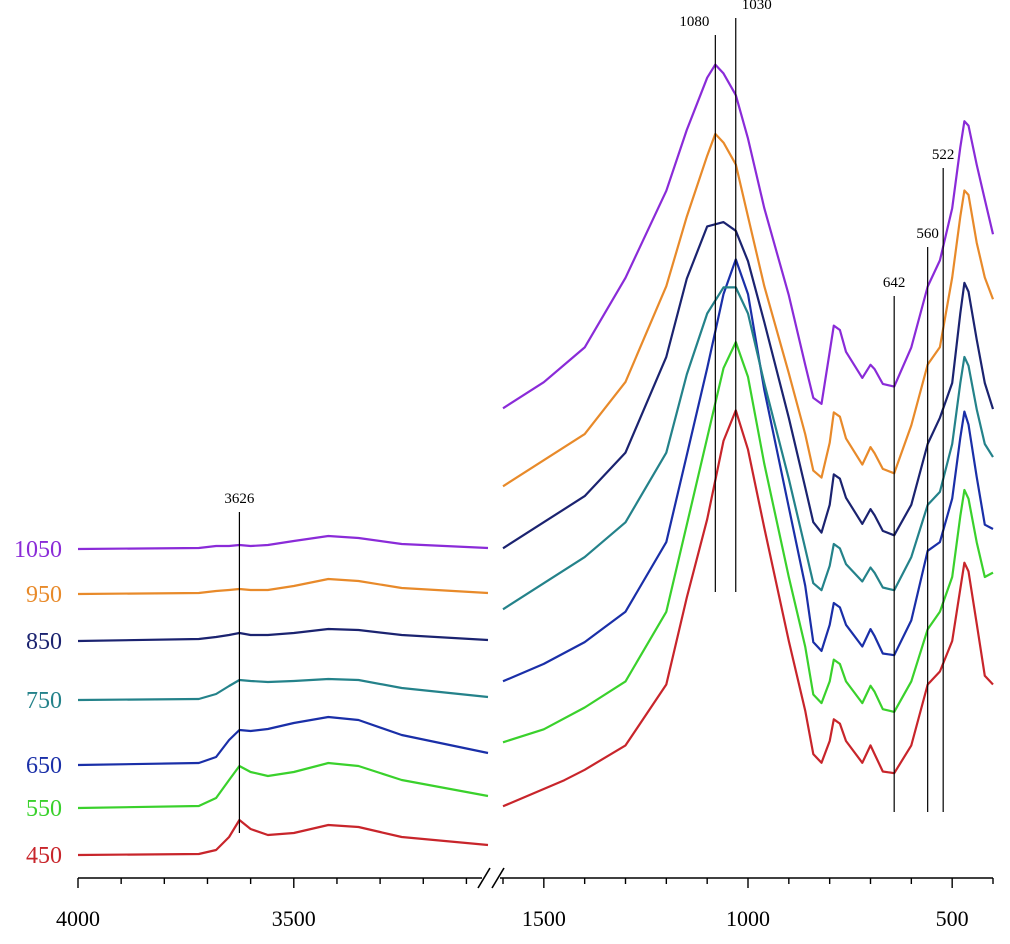 The image size is (1010, 944). What do you see at coordinates (694, 22) in the screenshot?
I see `peak-label-1080: 1080` at bounding box center [694, 22].